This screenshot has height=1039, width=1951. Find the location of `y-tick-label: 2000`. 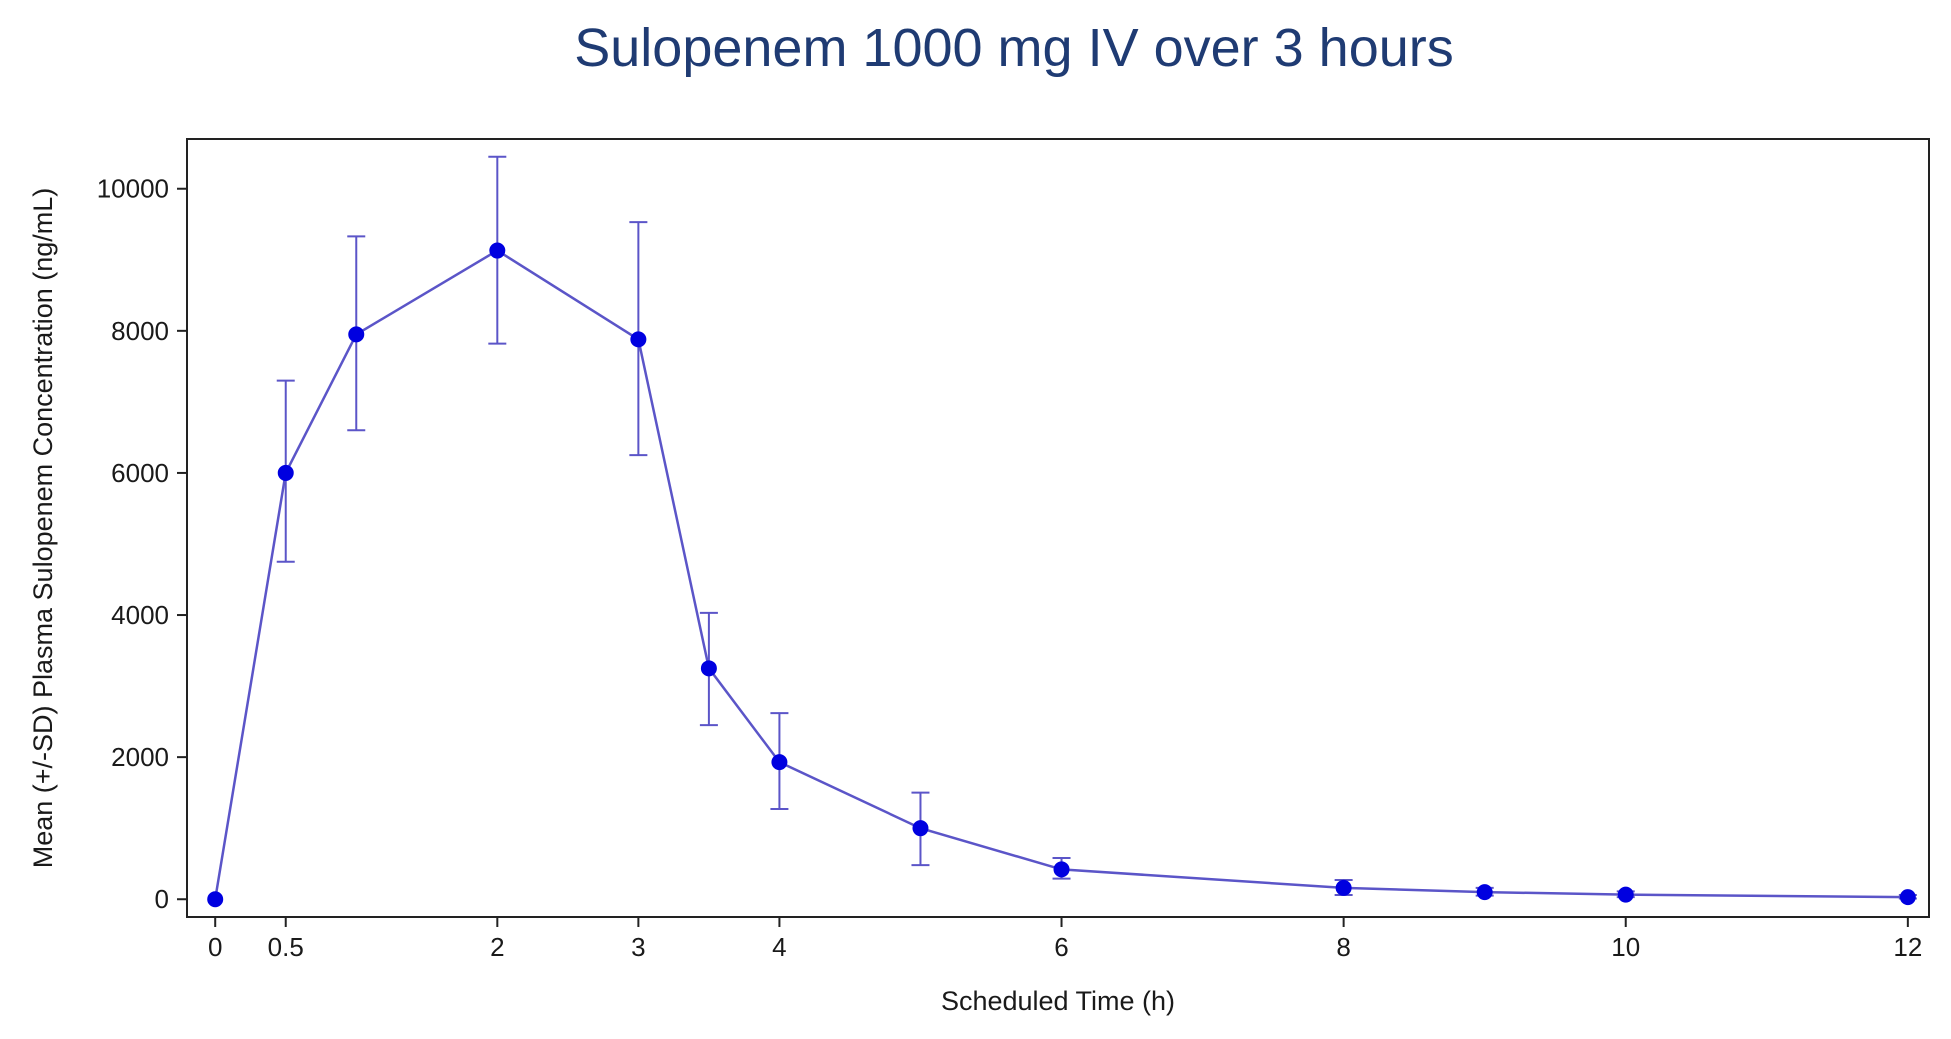

y-tick-label: 2000 is located at coordinates (140, 757).